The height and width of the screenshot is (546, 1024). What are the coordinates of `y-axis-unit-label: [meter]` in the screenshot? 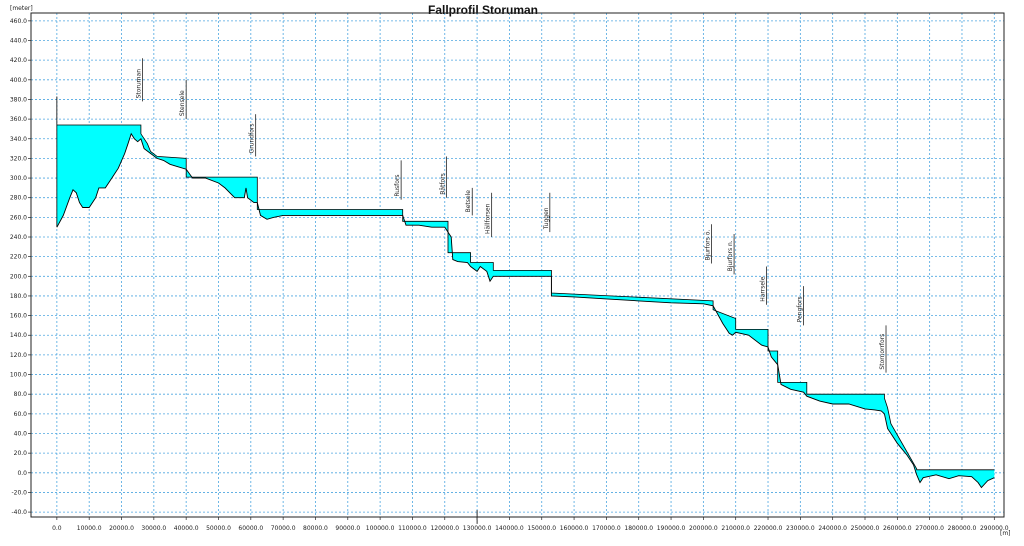 It's located at (21, 8).